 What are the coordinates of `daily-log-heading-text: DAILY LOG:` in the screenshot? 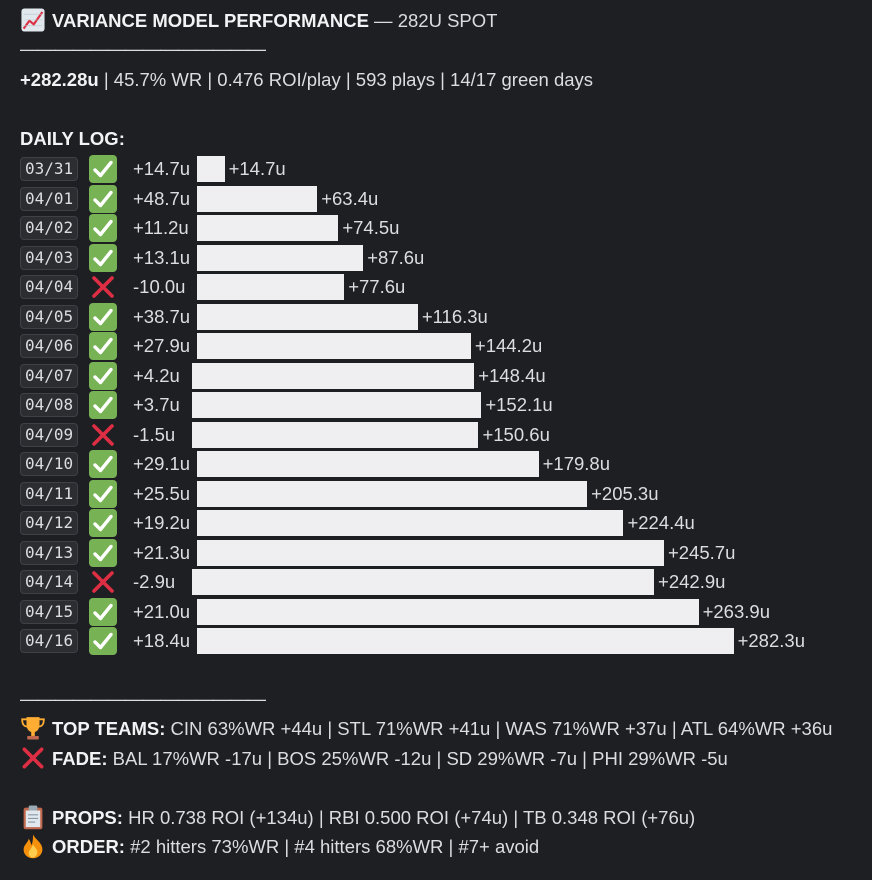 It's located at (72, 138).